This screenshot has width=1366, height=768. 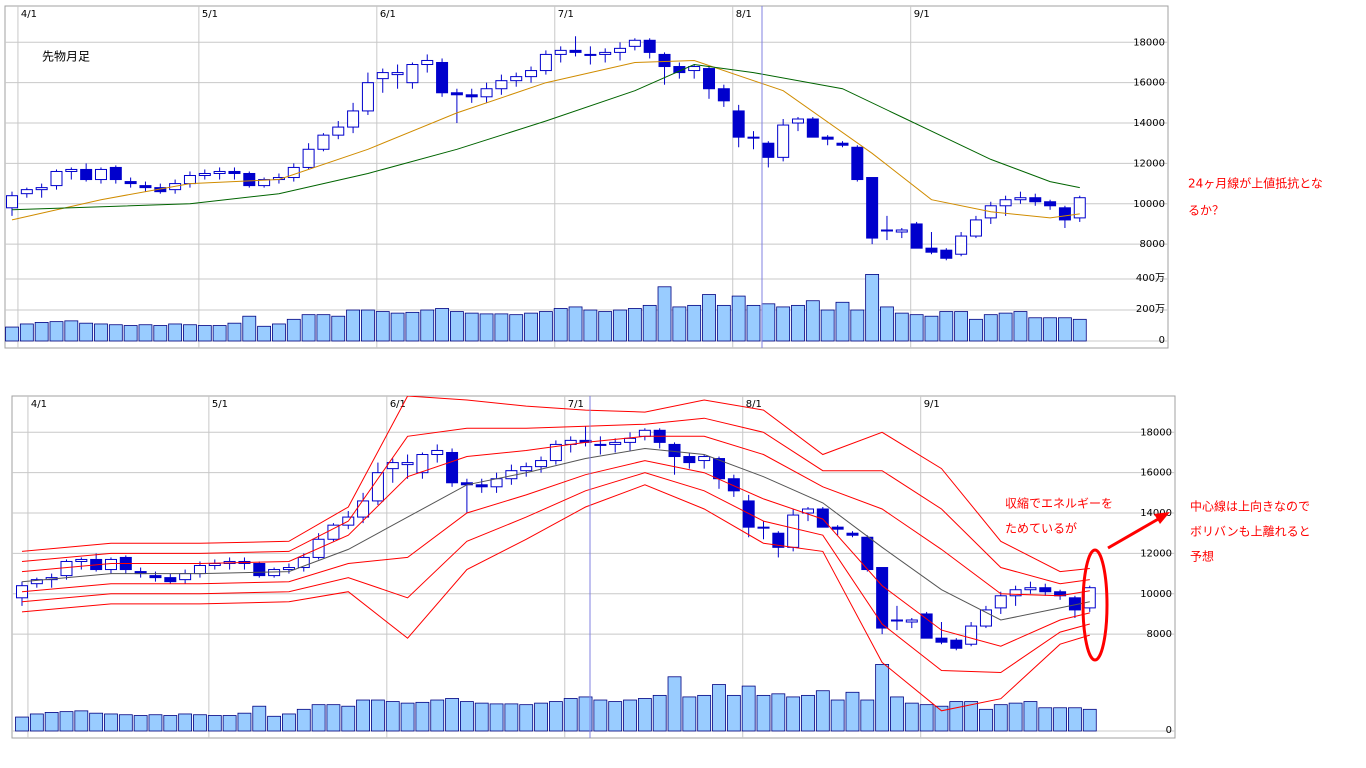 I want to click on arrow-shaft, so click(x=1134, y=533).